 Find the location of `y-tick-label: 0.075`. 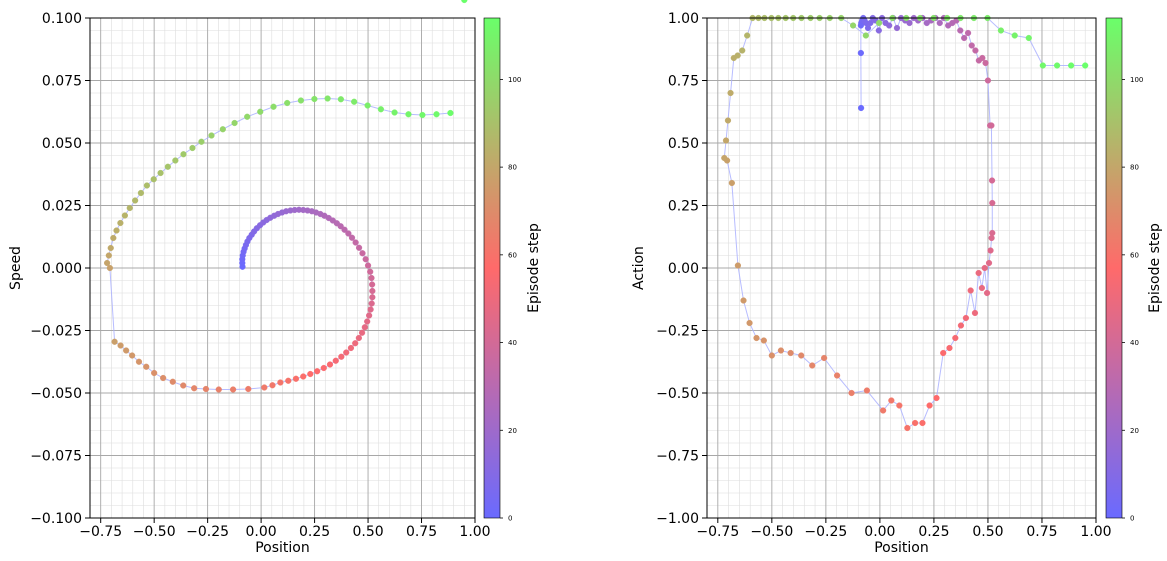

y-tick-label: 0.075 is located at coordinates (62, 82).